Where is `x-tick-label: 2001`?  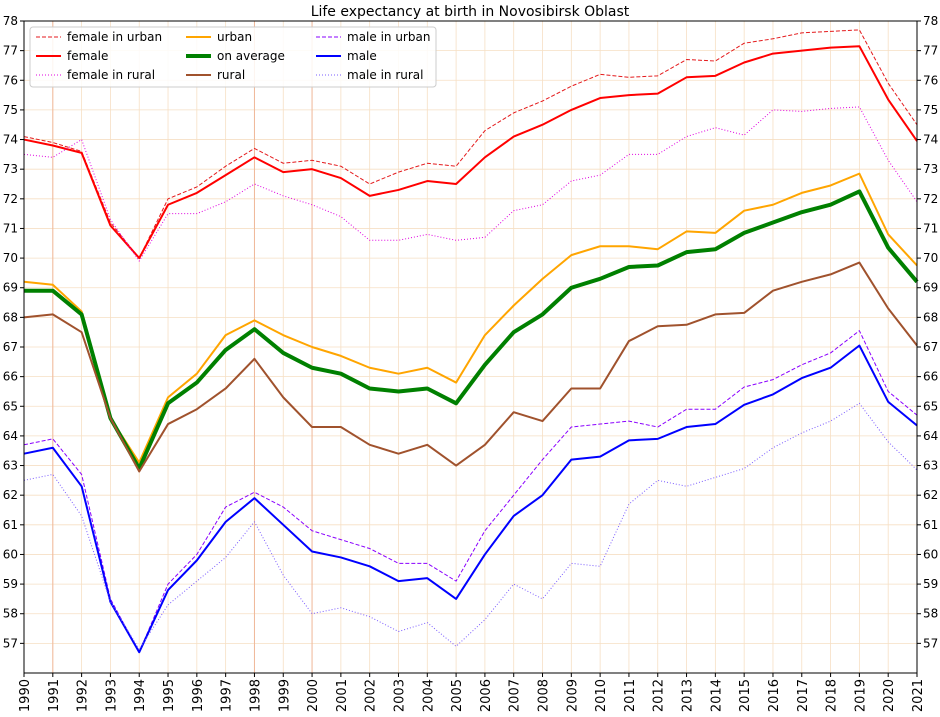
x-tick-label: 2001 is located at coordinates (342, 695).